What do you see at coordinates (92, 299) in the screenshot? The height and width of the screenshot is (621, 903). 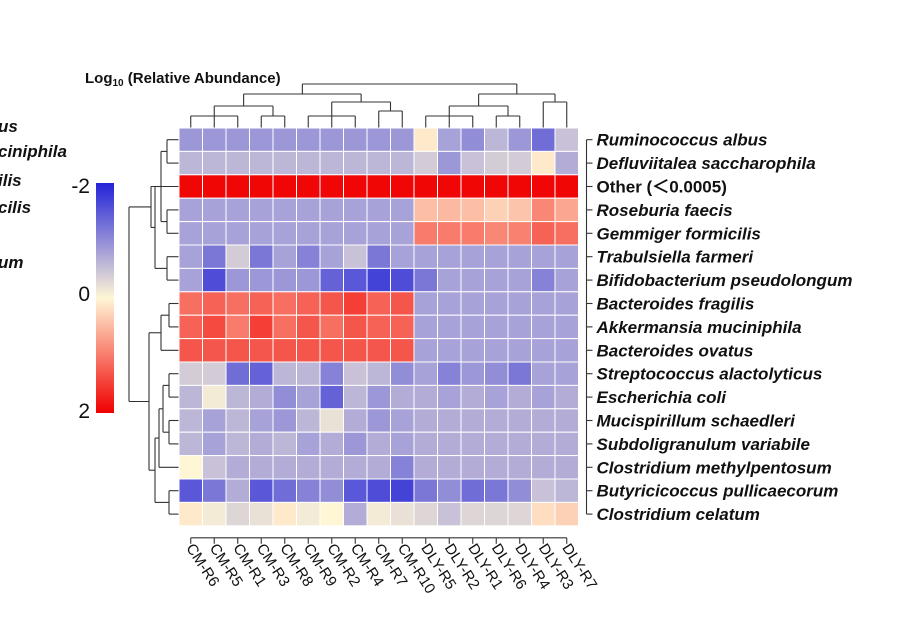 I see `color-scale-legend: -2 0 2` at bounding box center [92, 299].